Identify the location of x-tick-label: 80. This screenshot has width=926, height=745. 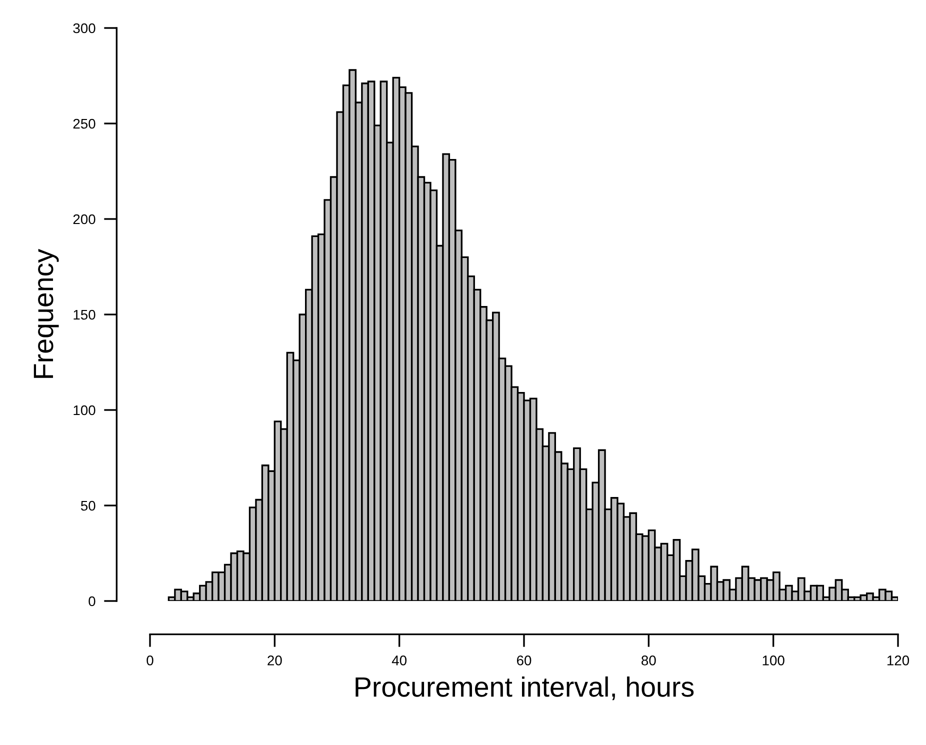
(649, 661).